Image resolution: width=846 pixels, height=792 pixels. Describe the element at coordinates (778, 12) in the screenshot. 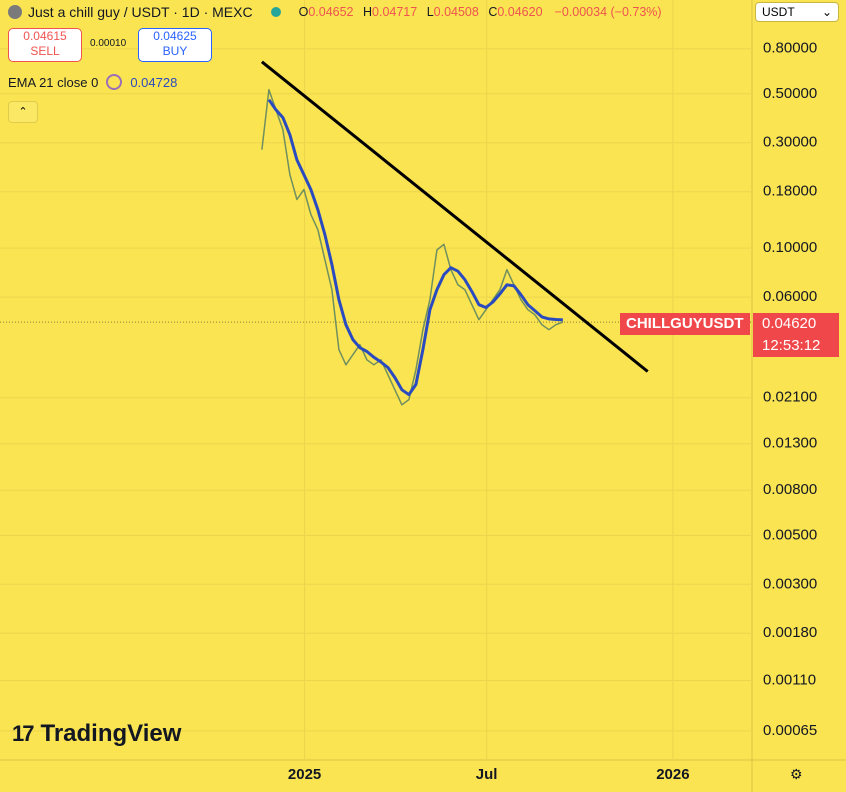

I see `currency: USDT` at that location.